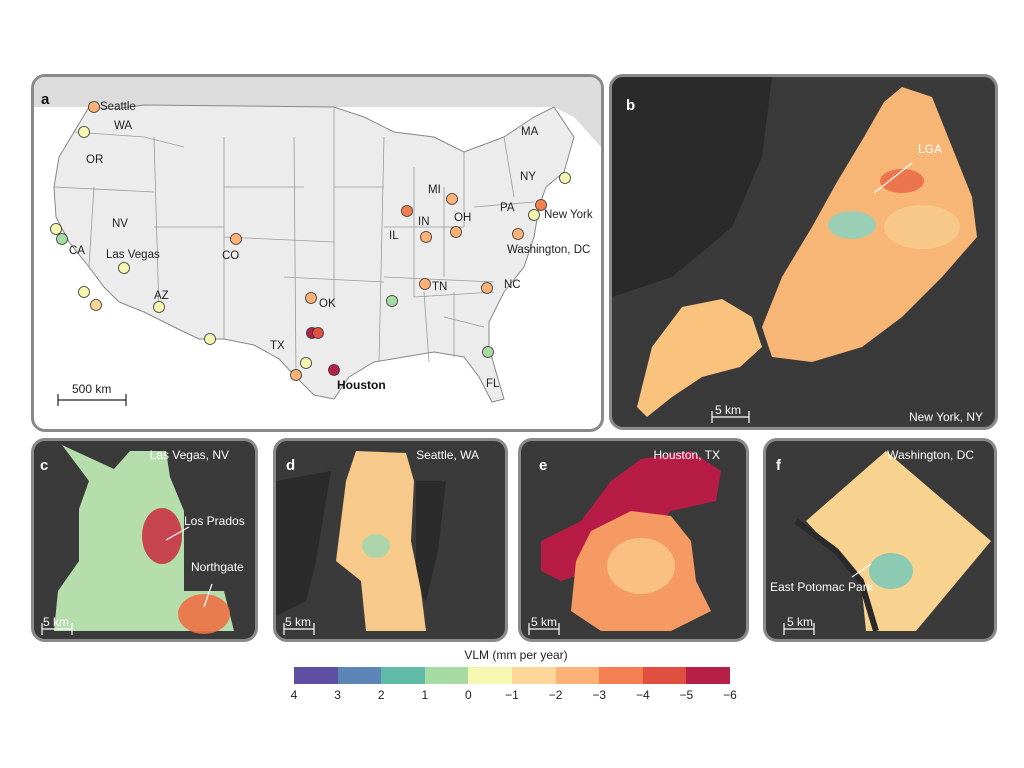  Describe the element at coordinates (631, 105) in the screenshot. I see `panel-label-b: b` at that location.